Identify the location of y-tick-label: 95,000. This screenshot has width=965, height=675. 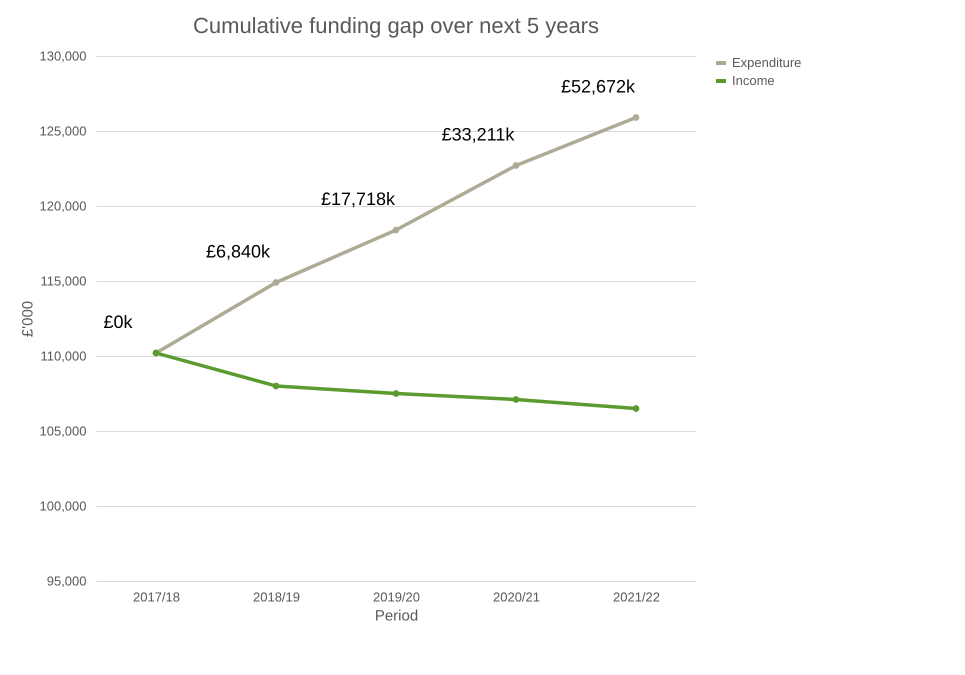
(66, 581).